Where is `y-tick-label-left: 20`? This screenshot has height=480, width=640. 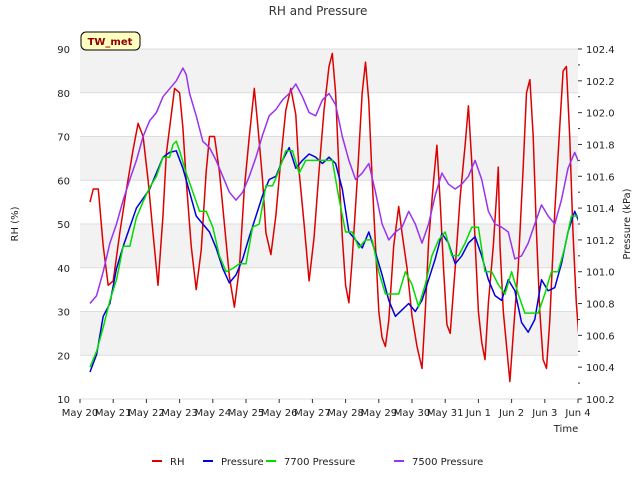
y-tick-label-left: 20 is located at coordinates (63, 356).